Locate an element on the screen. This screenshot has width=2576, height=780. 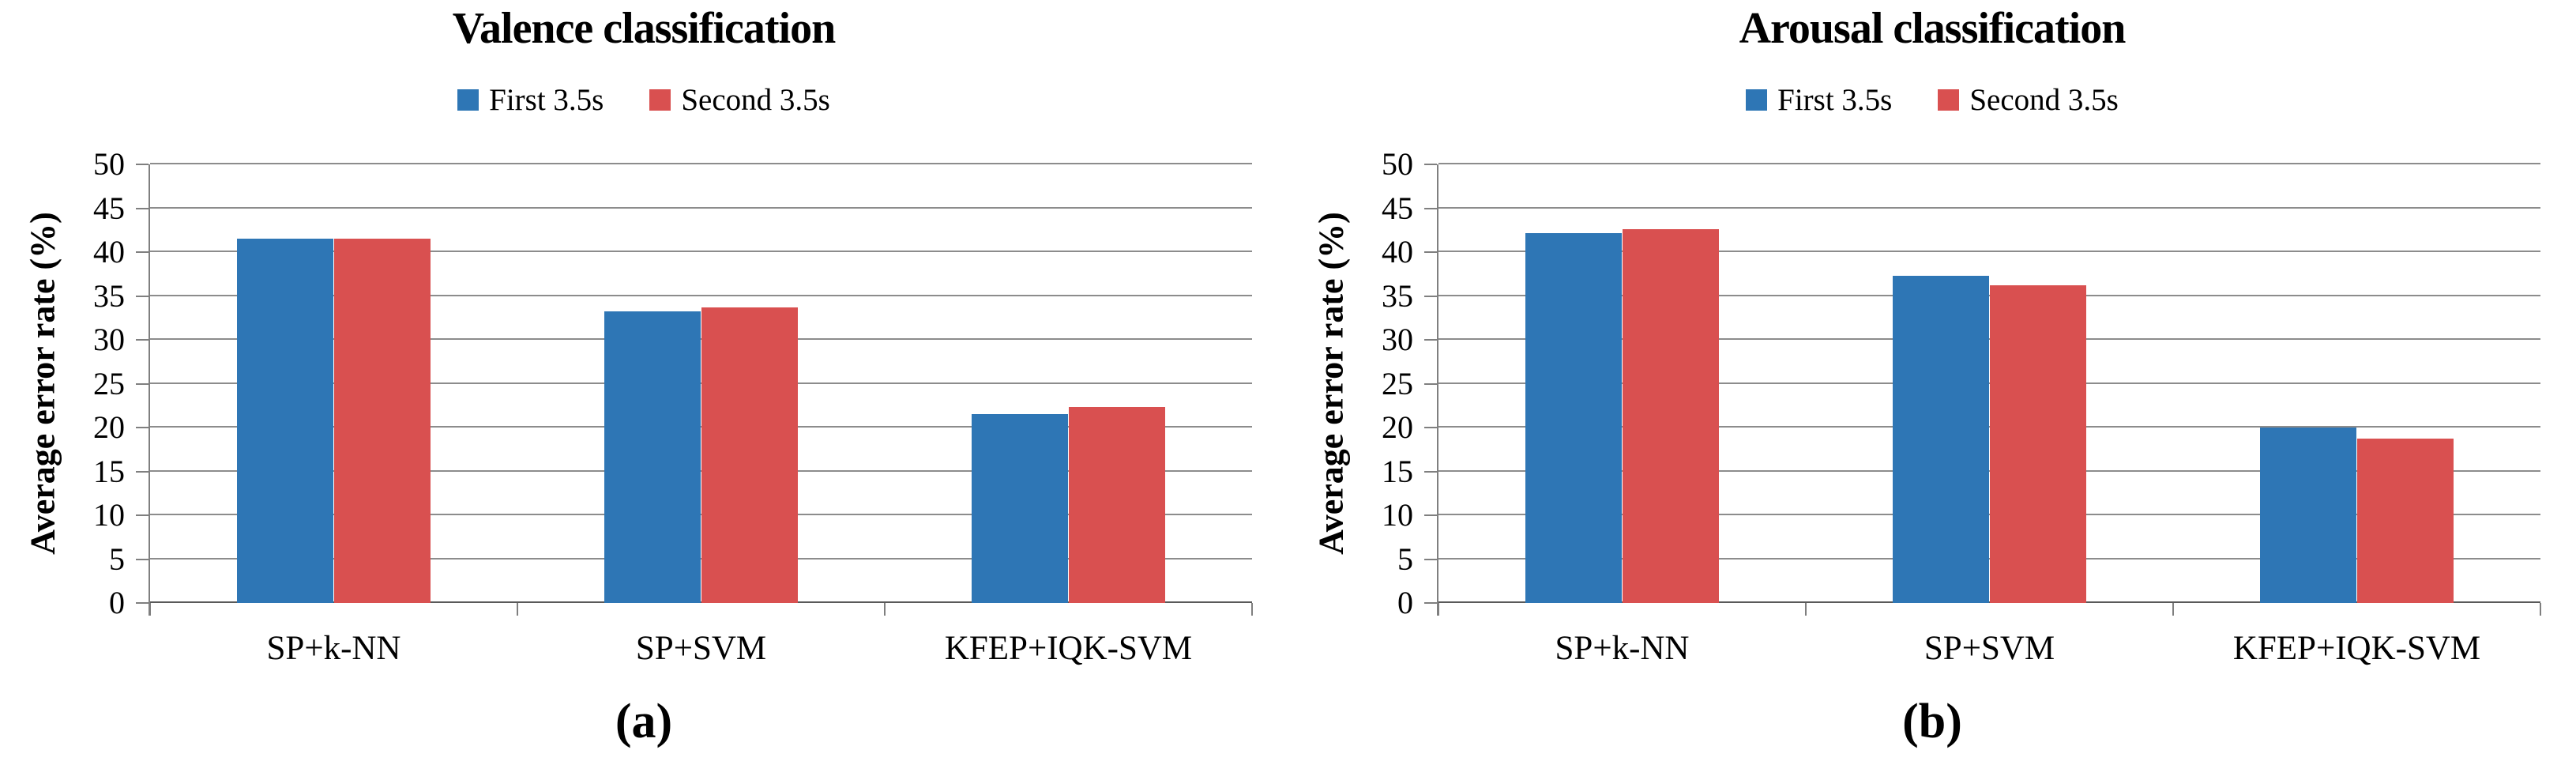
y-tick-label: 30 is located at coordinates (1398, 339).